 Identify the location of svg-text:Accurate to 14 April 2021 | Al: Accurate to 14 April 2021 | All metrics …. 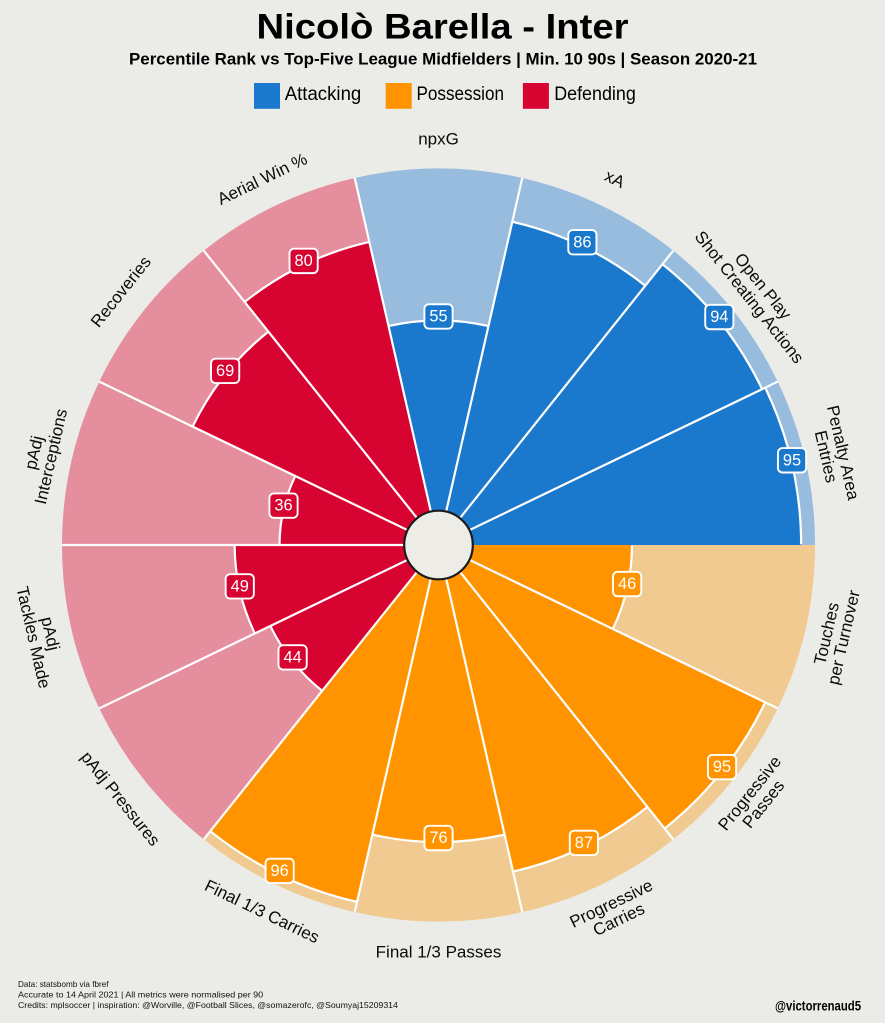
(140, 994).